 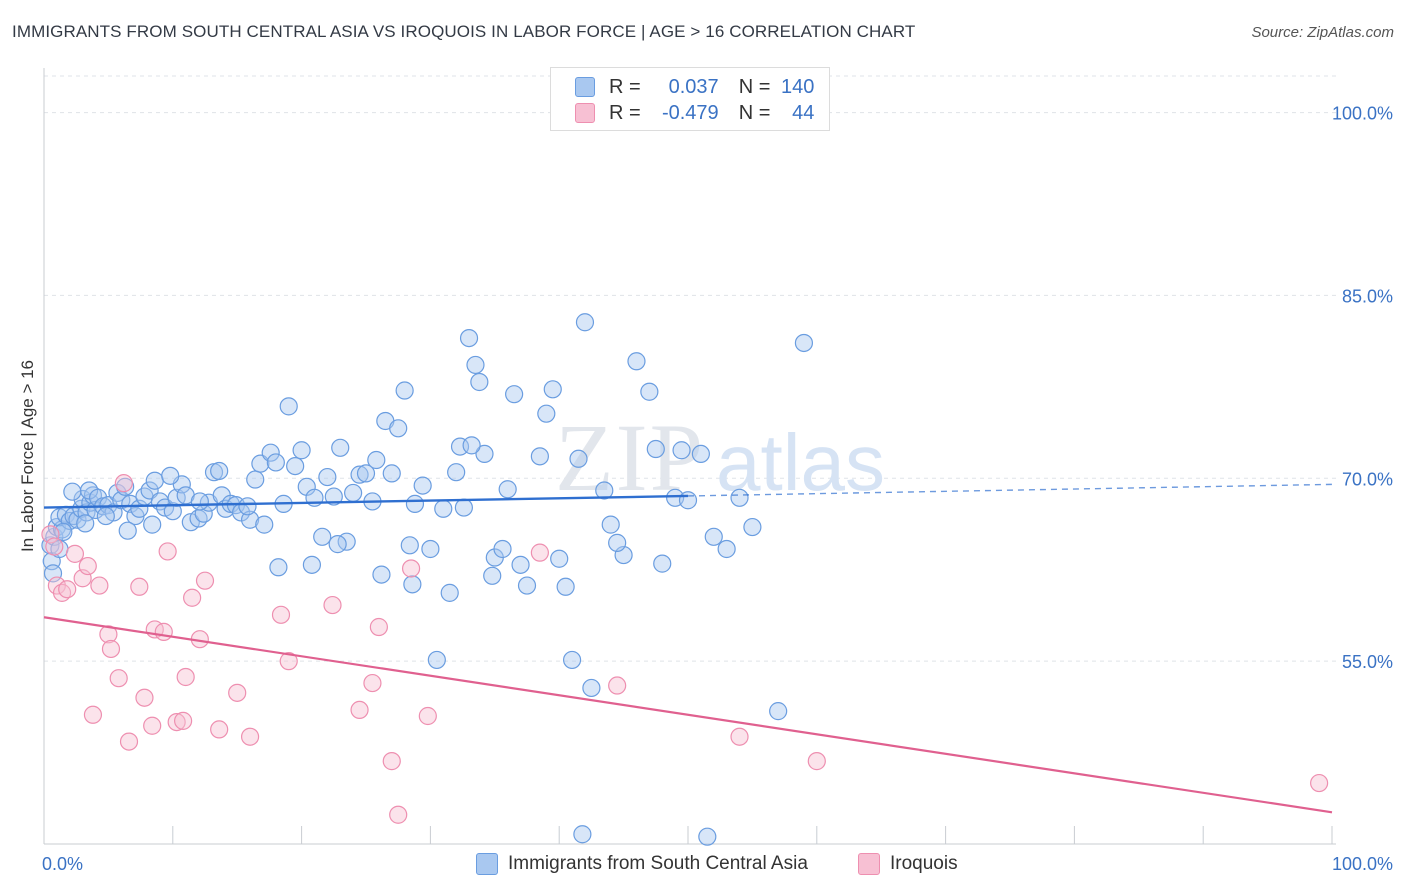 What do you see at coordinates (1362, 864) in the screenshot?
I see `x-tick-label: 100.0%` at bounding box center [1362, 864].